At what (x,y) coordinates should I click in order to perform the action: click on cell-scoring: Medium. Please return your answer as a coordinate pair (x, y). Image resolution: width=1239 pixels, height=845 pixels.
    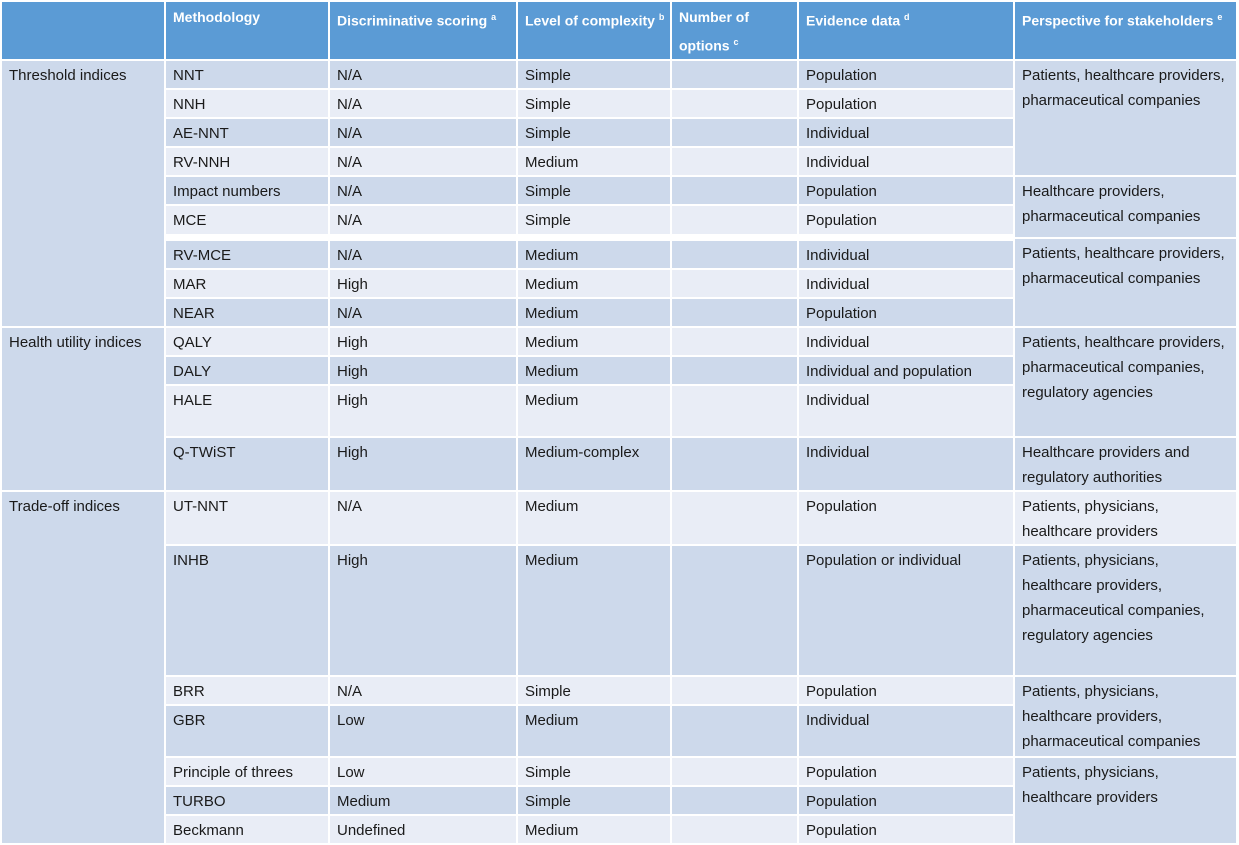
    Looking at the image, I should click on (423, 801).